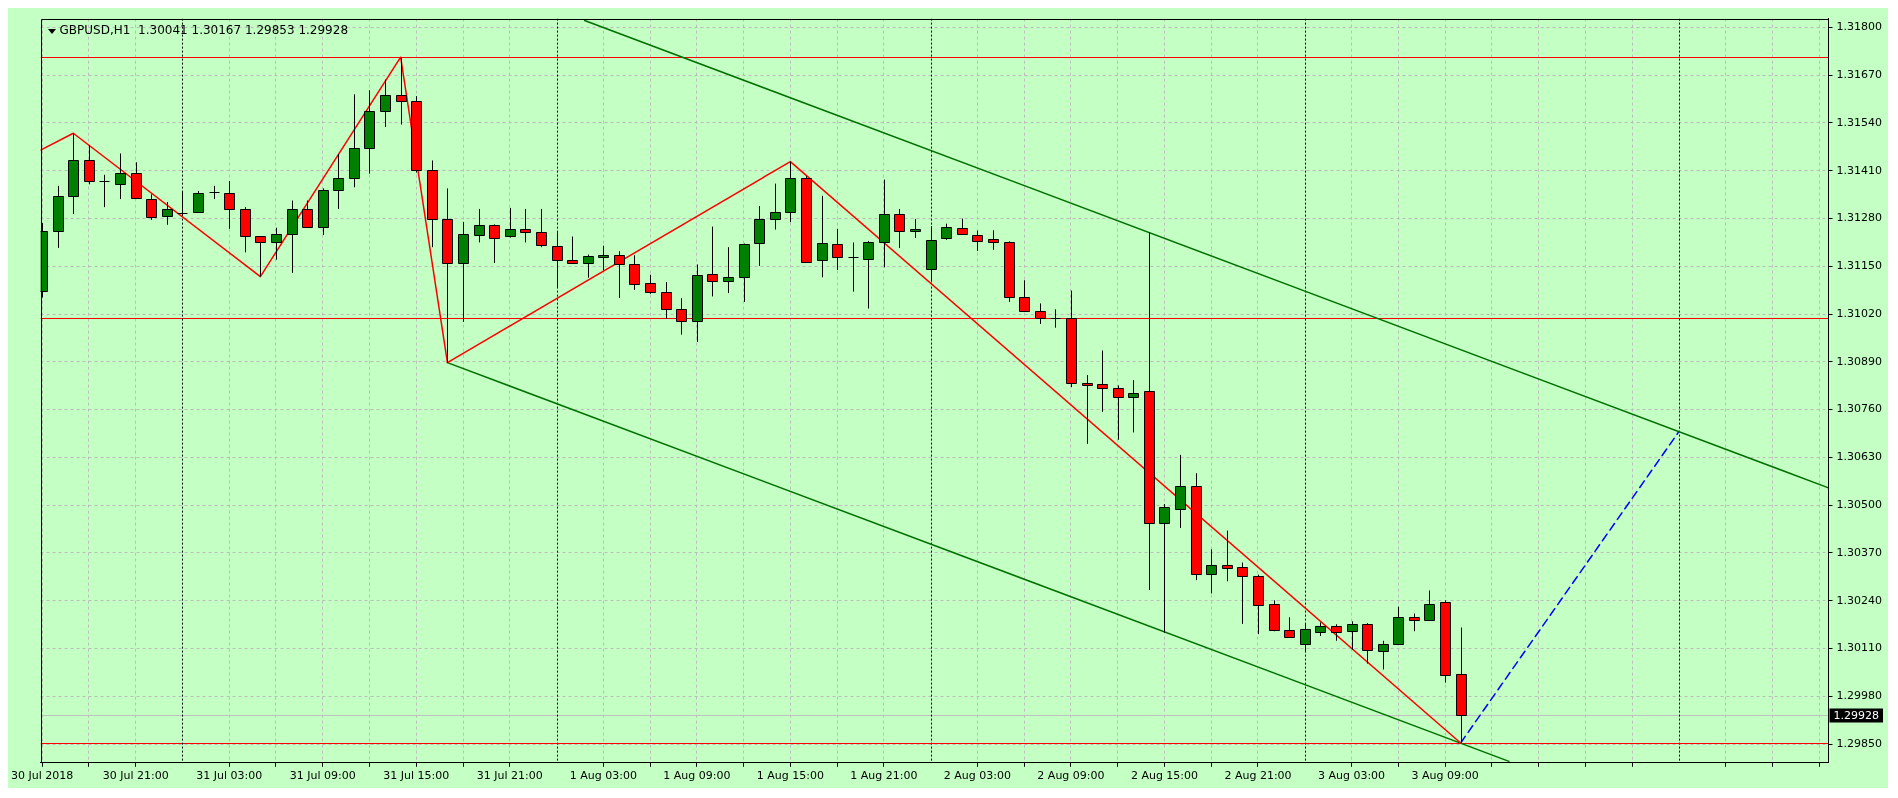 This screenshot has width=1898, height=798. Describe the element at coordinates (1859, 266) in the screenshot. I see `y-tick-label: 1.31150` at that location.